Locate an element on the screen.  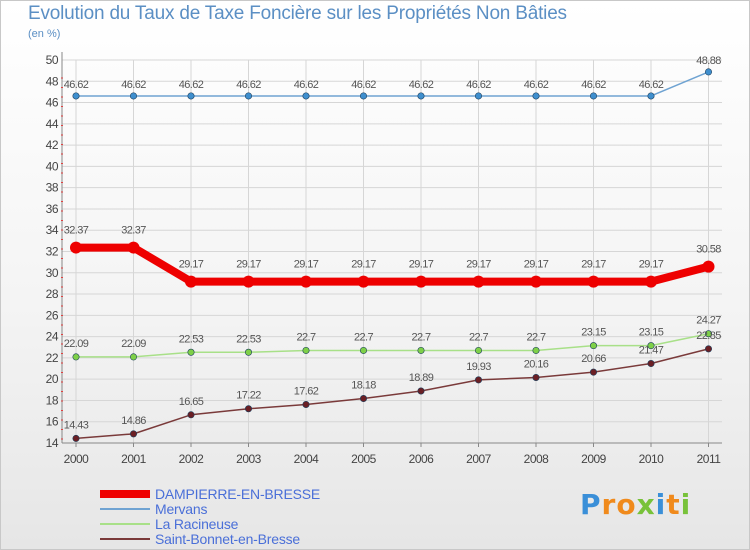
data-label-la-racineuse-2009: 23.15 is located at coordinates (593, 333).